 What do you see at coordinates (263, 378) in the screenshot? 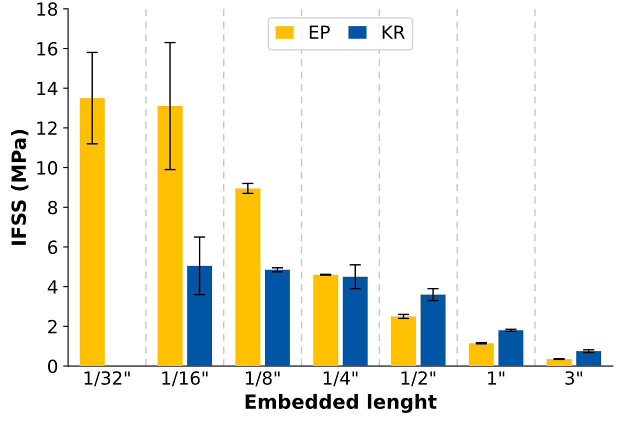
I see `x-tick-label: 1/8"` at bounding box center [263, 378].